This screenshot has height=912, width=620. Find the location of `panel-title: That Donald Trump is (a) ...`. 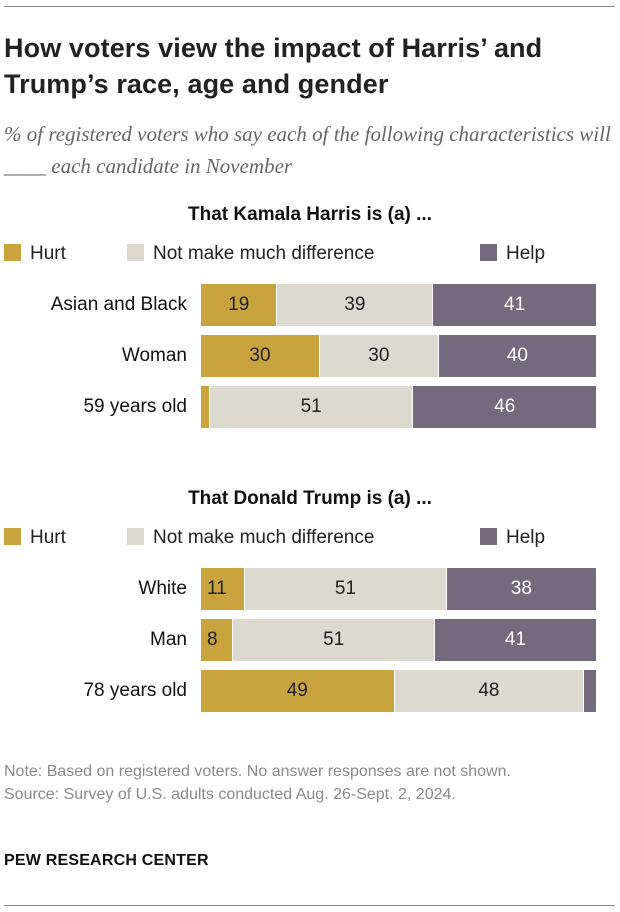

panel-title: That Donald Trump is (a) ... is located at coordinates (310, 498).